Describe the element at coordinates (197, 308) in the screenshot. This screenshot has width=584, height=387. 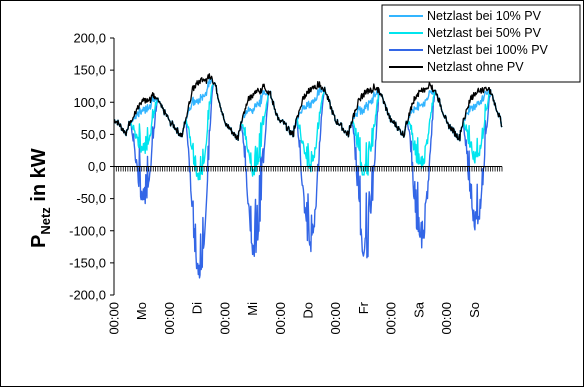
I see `x-tick-label: Di` at that location.